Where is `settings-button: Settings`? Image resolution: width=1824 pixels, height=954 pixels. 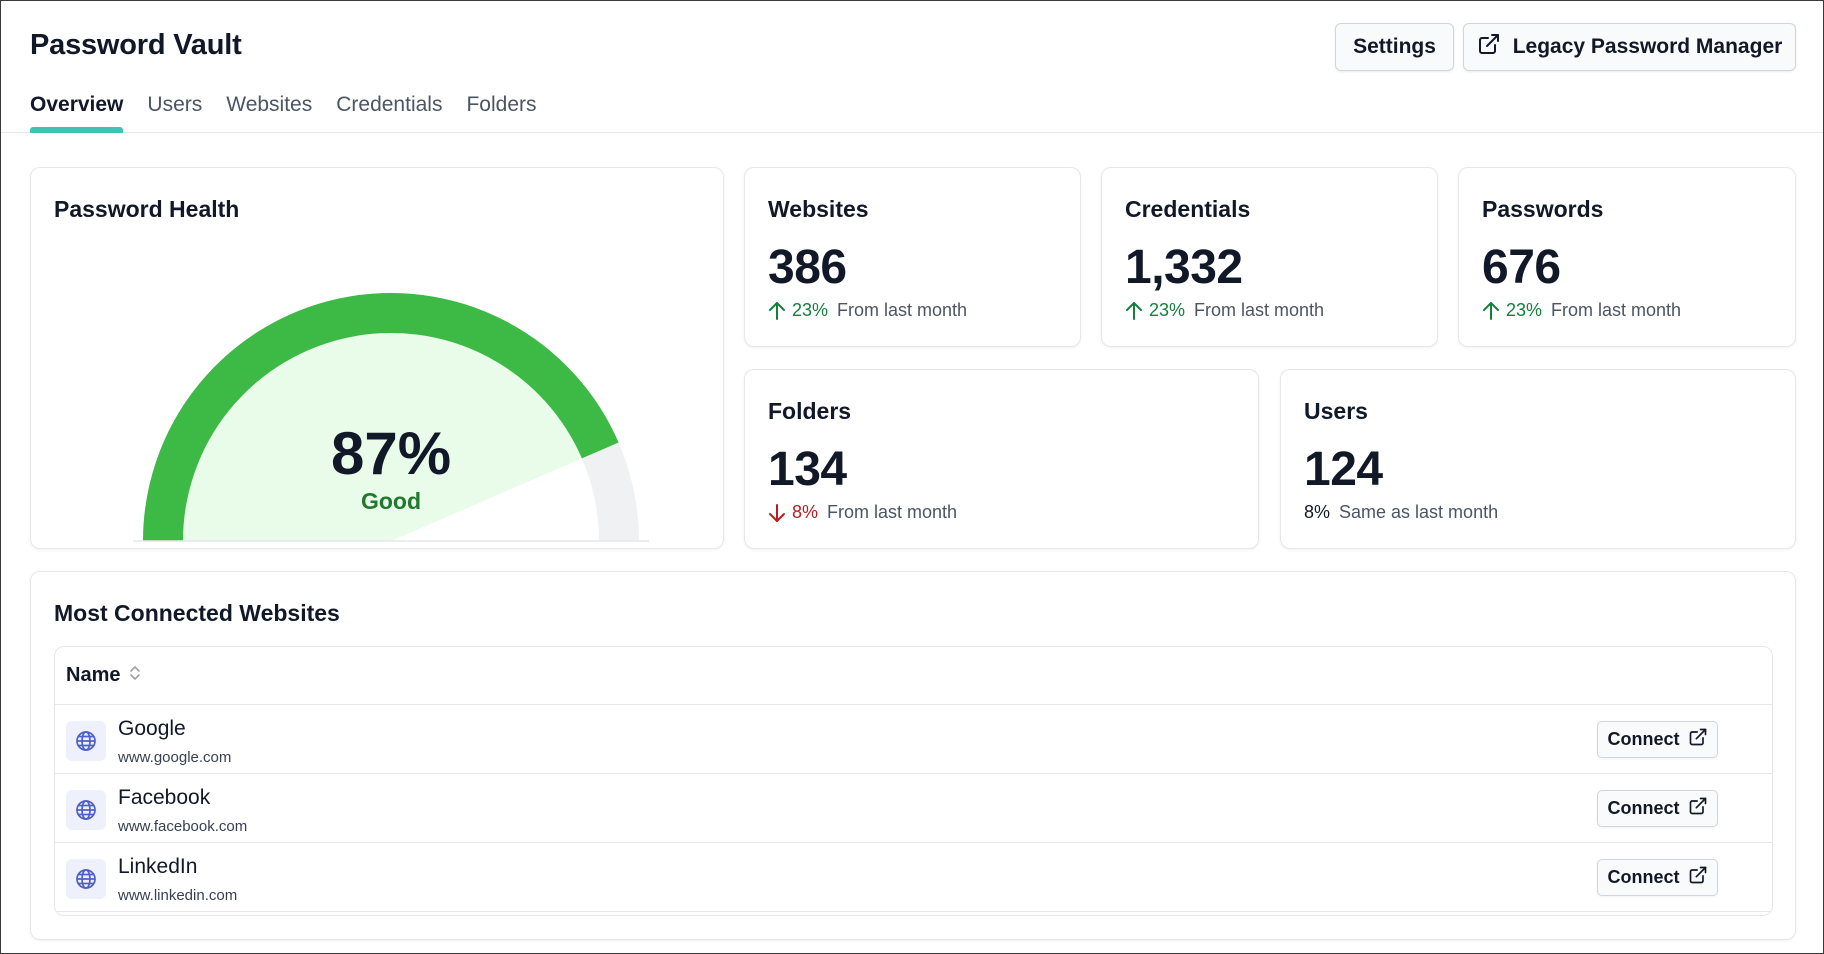 settings-button: Settings is located at coordinates (1394, 47).